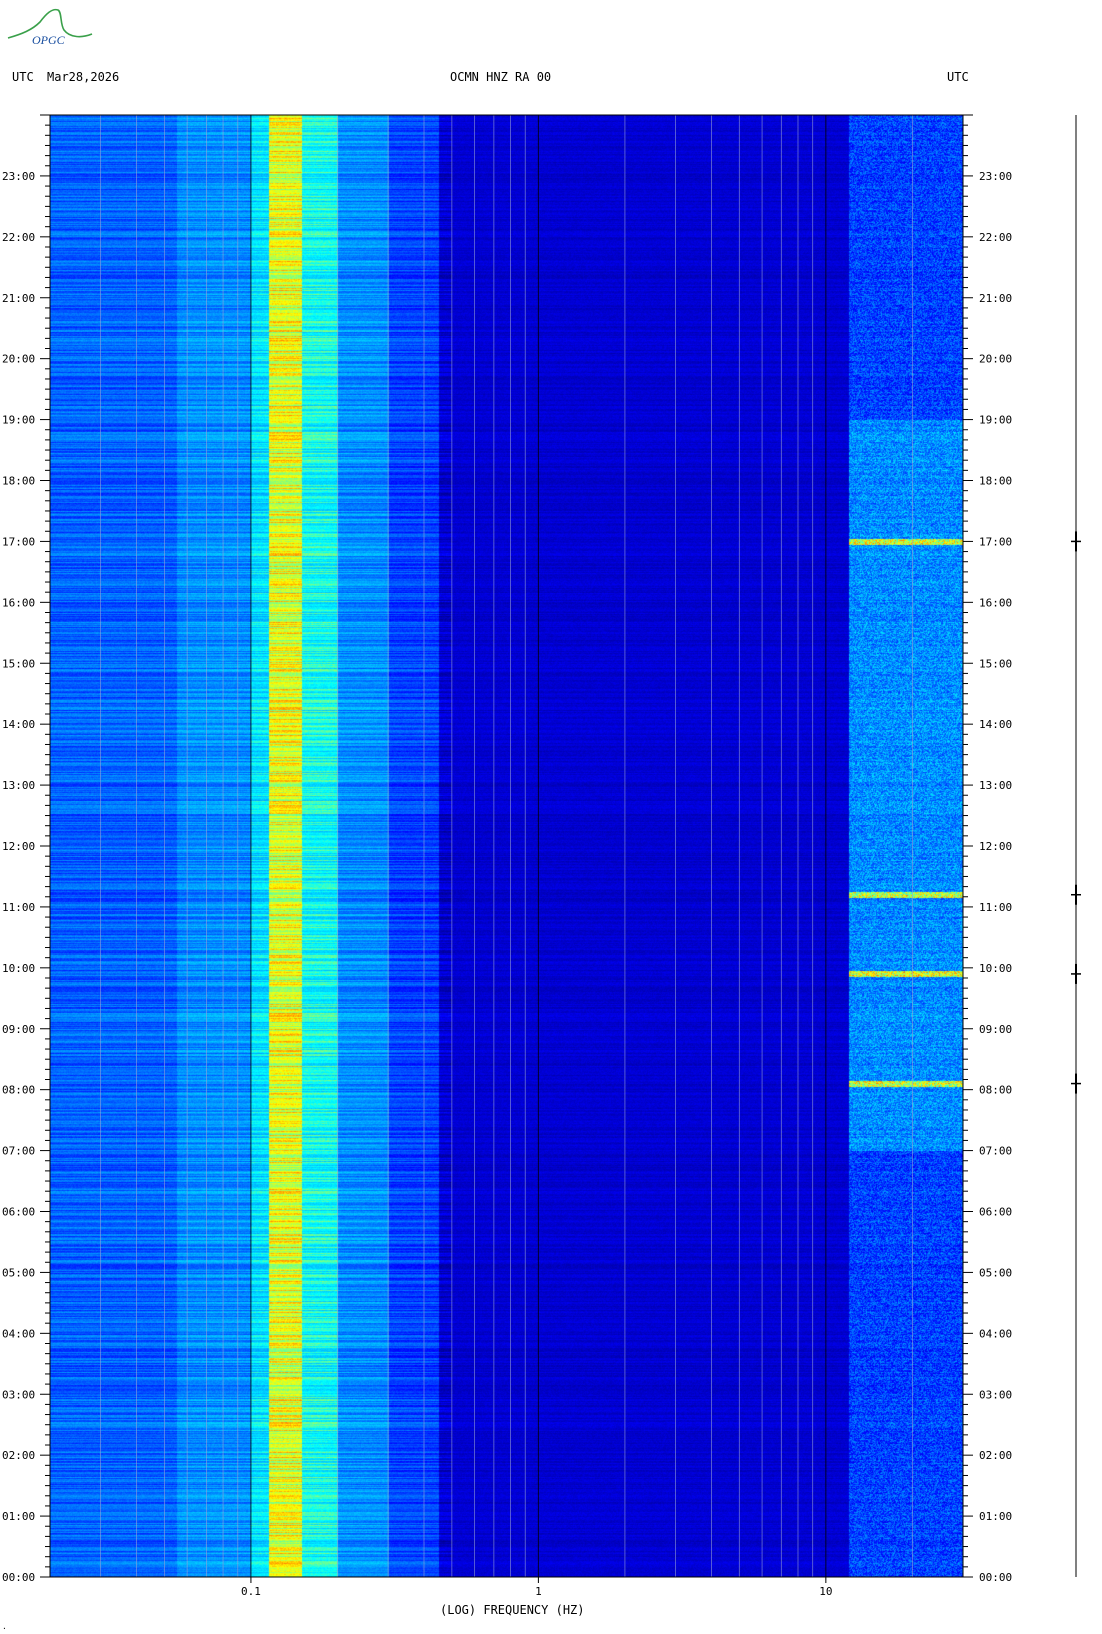 The height and width of the screenshot is (1634, 1102). What do you see at coordinates (18, 420) in the screenshot?
I see `y-tick-label-left: 19:00` at bounding box center [18, 420].